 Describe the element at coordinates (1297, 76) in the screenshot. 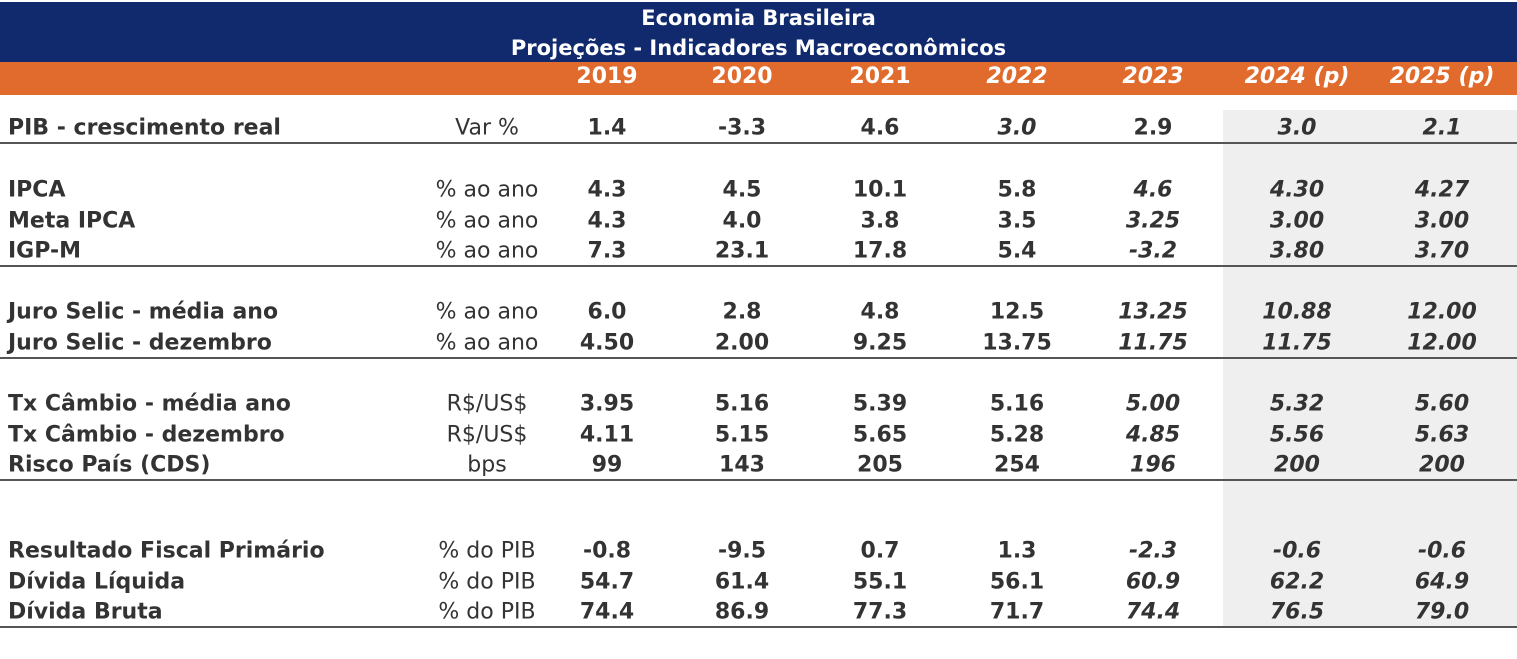

I see `year-header: 2024 (p)` at that location.